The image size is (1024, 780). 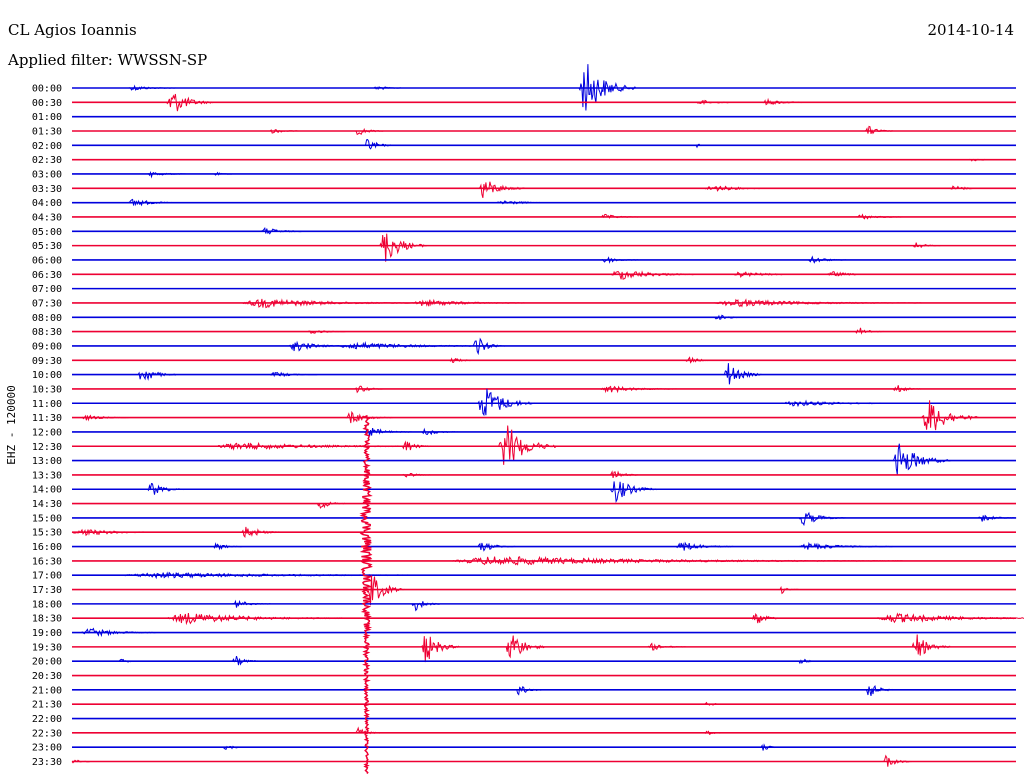 What do you see at coordinates (47, 275) in the screenshot?
I see `time-label: 06:30` at bounding box center [47, 275].